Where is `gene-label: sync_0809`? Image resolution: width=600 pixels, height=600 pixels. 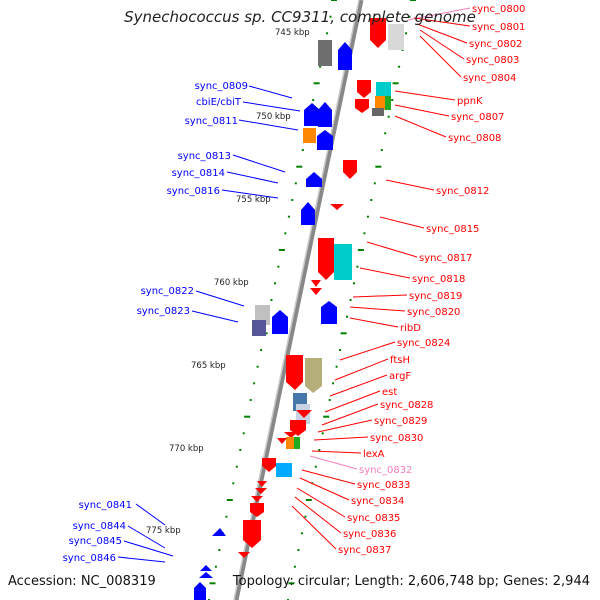 gene-label: sync_0809 is located at coordinates (221, 86).